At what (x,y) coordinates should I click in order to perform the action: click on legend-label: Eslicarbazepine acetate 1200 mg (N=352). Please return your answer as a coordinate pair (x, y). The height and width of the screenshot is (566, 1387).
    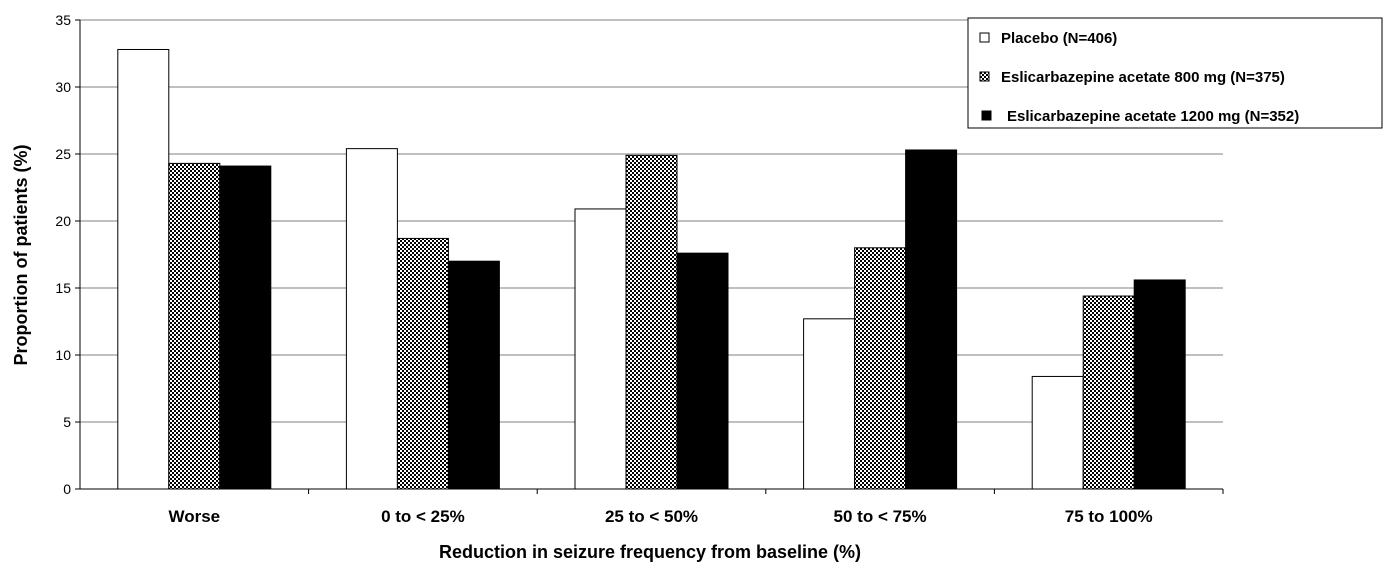
    Looking at the image, I should click on (1153, 116).